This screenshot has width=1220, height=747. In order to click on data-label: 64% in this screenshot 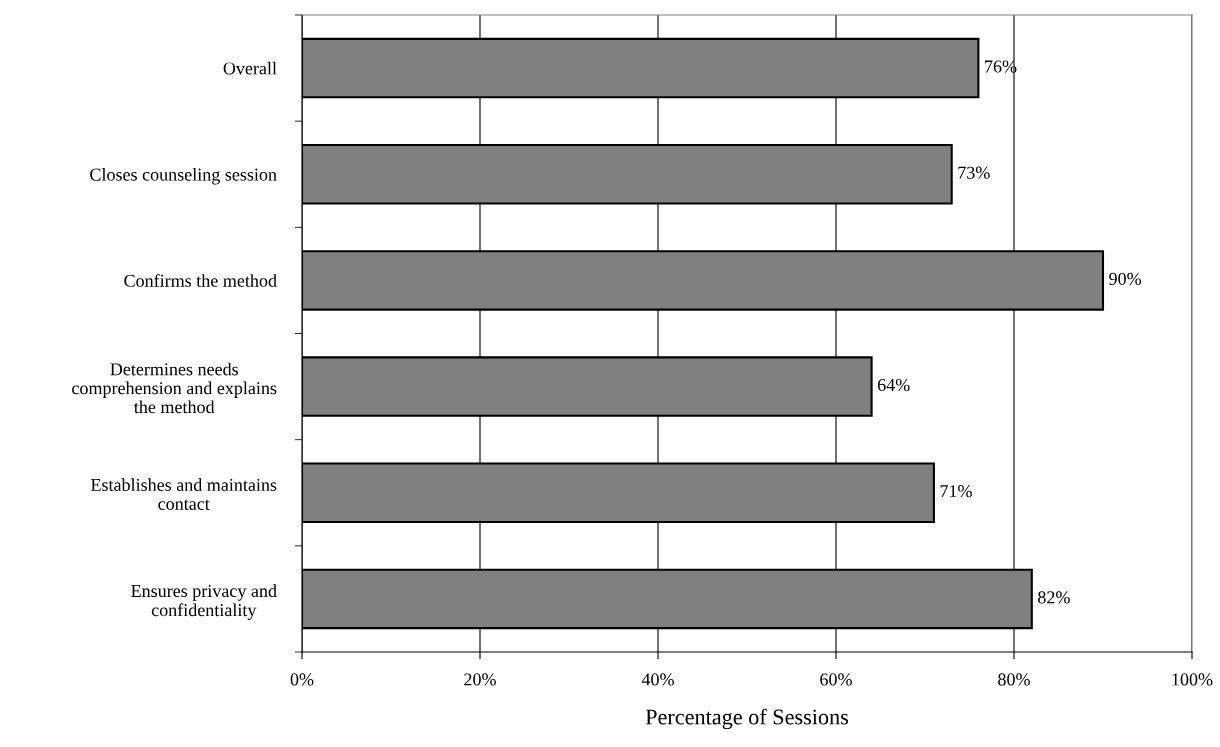, I will do `click(893, 385)`.